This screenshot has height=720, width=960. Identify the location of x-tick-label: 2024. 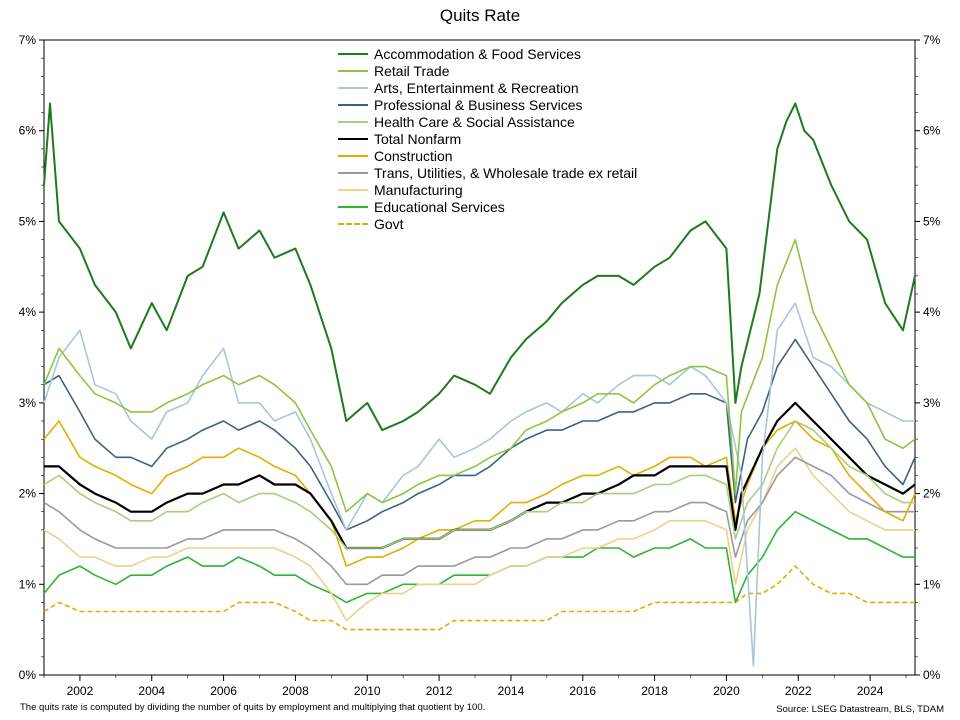
(870, 691).